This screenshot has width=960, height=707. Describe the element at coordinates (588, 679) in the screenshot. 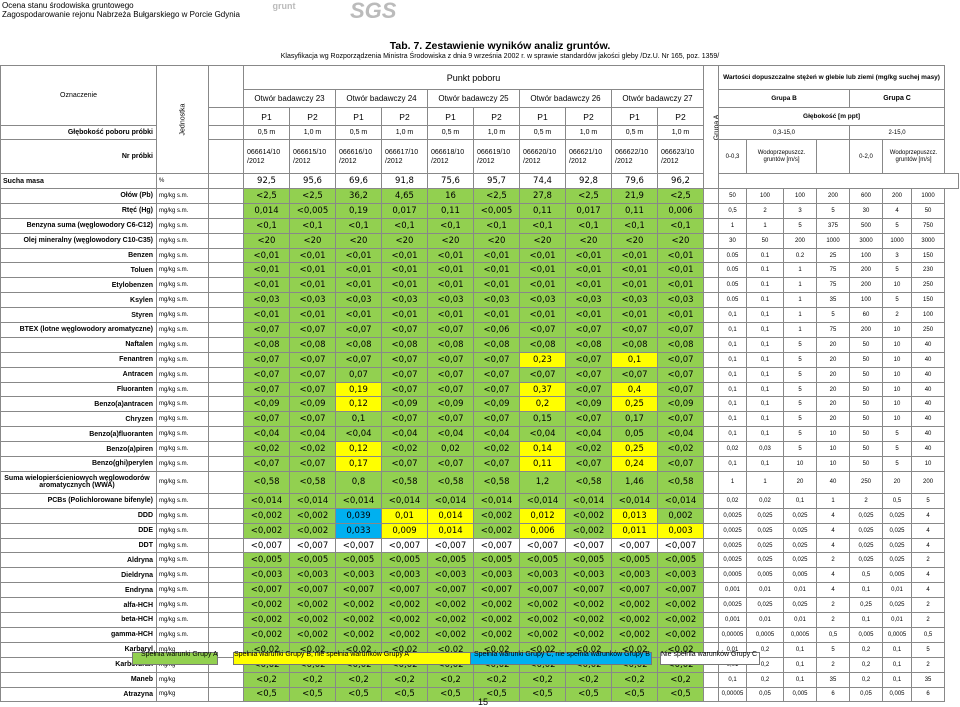

I see `result-value: <0,2` at that location.